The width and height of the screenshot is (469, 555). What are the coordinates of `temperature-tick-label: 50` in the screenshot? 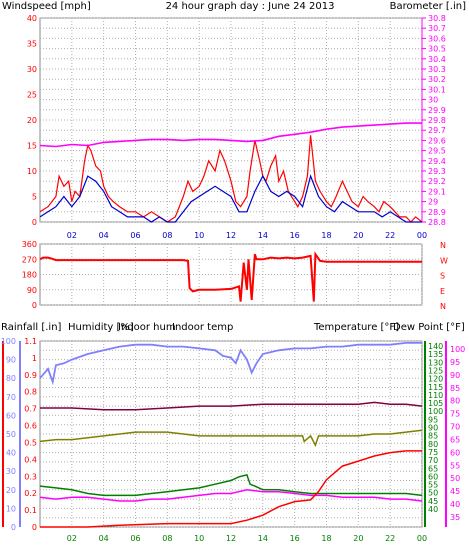 It's located at (433, 493).